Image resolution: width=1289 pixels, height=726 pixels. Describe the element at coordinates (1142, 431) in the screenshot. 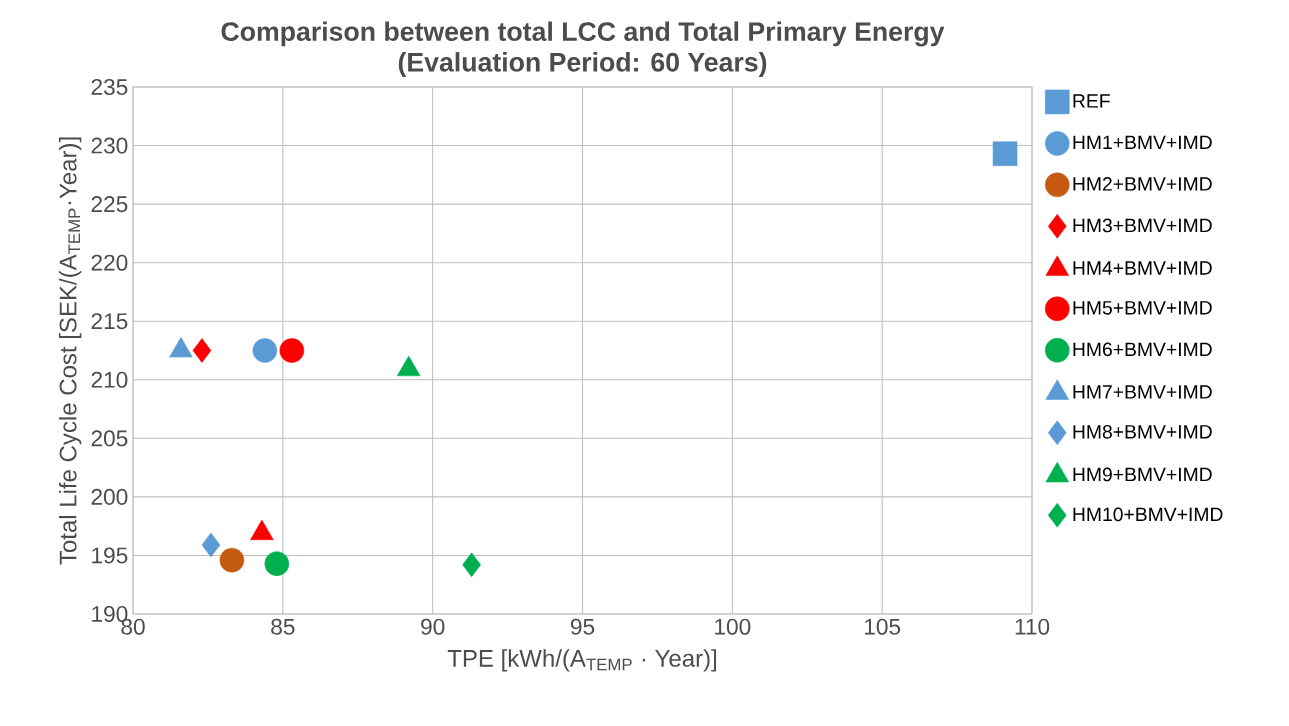

I see `legend-label: HM8+BMV+IMD` at that location.